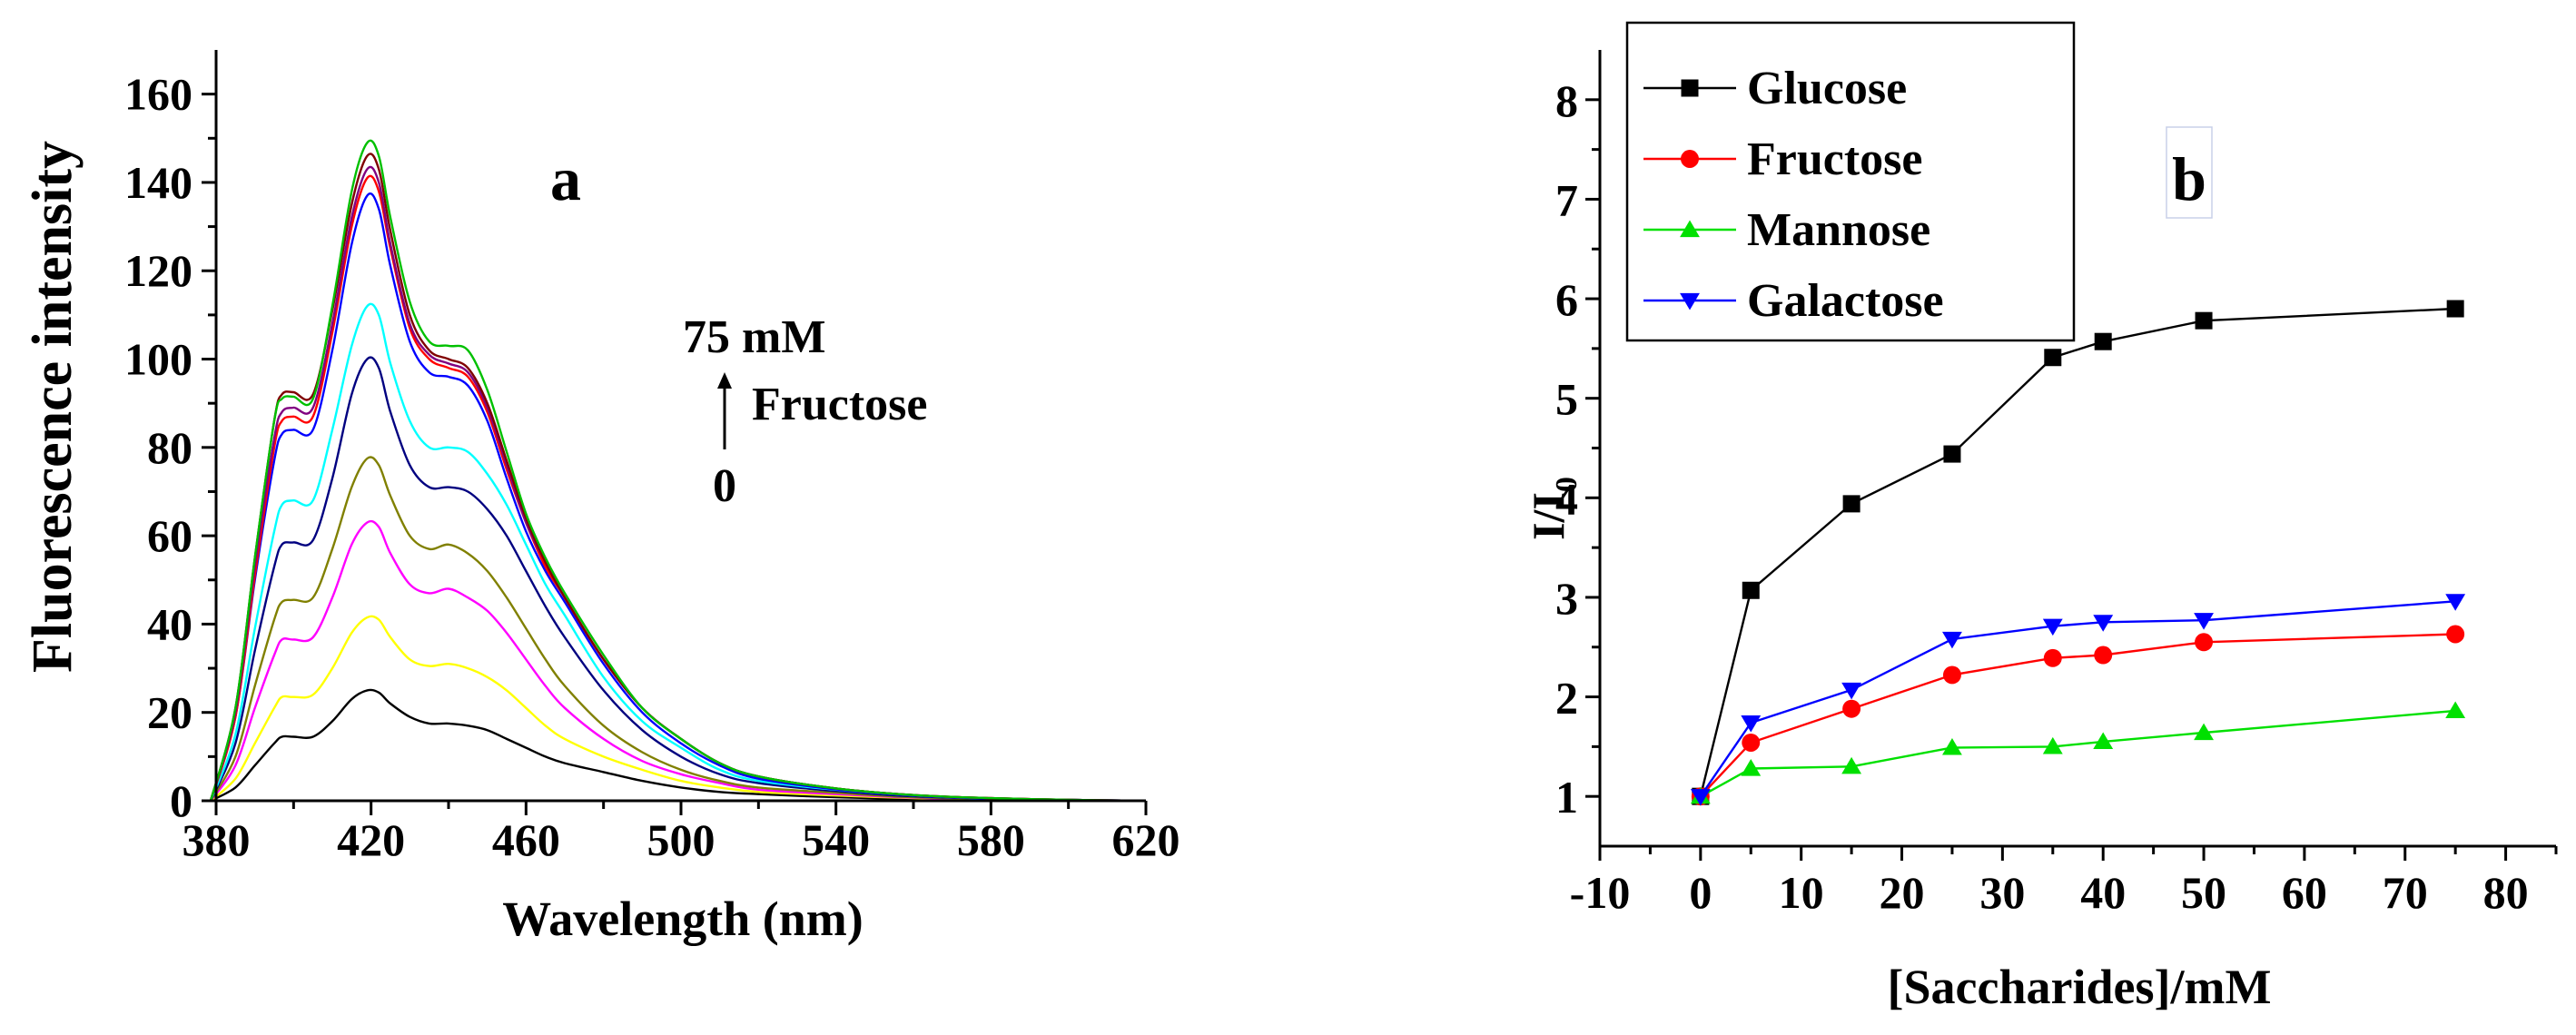 This screenshot has width=2576, height=1035. What do you see at coordinates (1827, 88) in the screenshot?
I see `legend-label-glucose: Glucose` at bounding box center [1827, 88].